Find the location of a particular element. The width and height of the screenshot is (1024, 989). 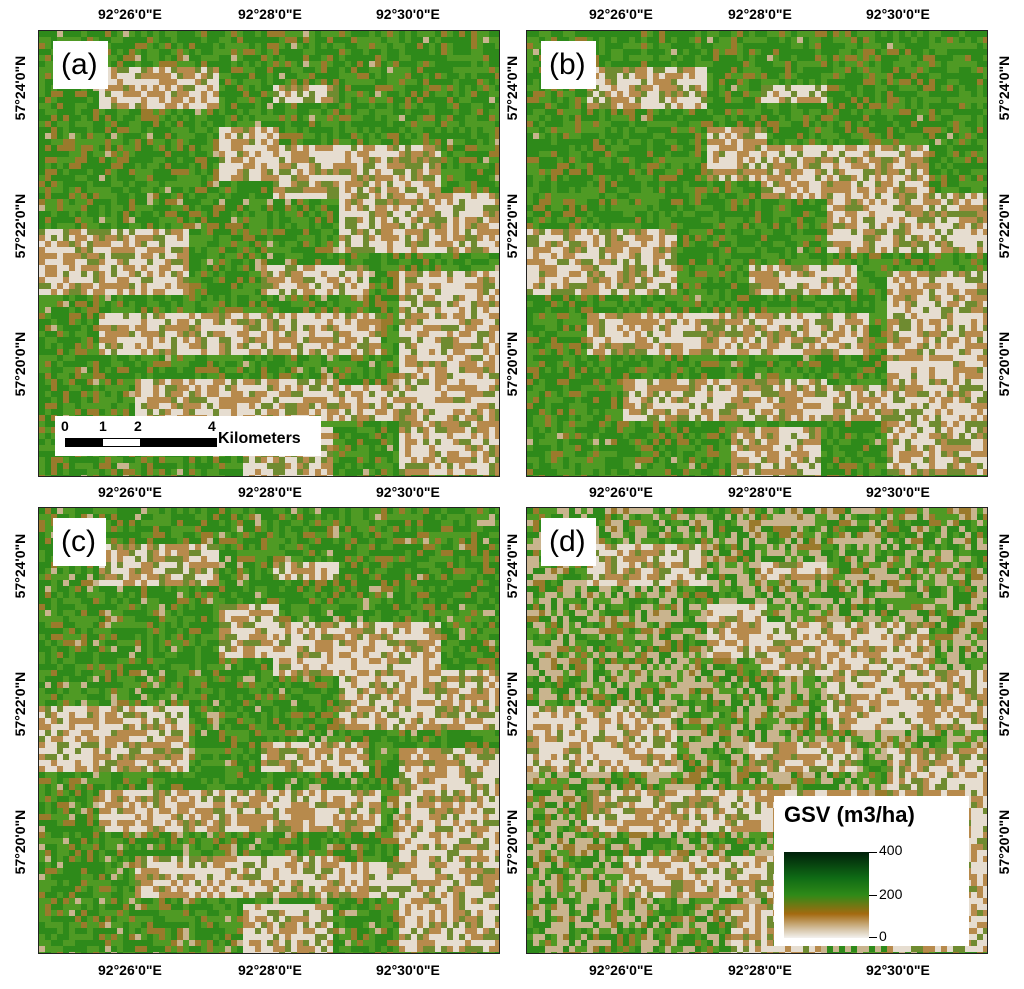

panel-label: (b) is located at coordinates (568, 65).